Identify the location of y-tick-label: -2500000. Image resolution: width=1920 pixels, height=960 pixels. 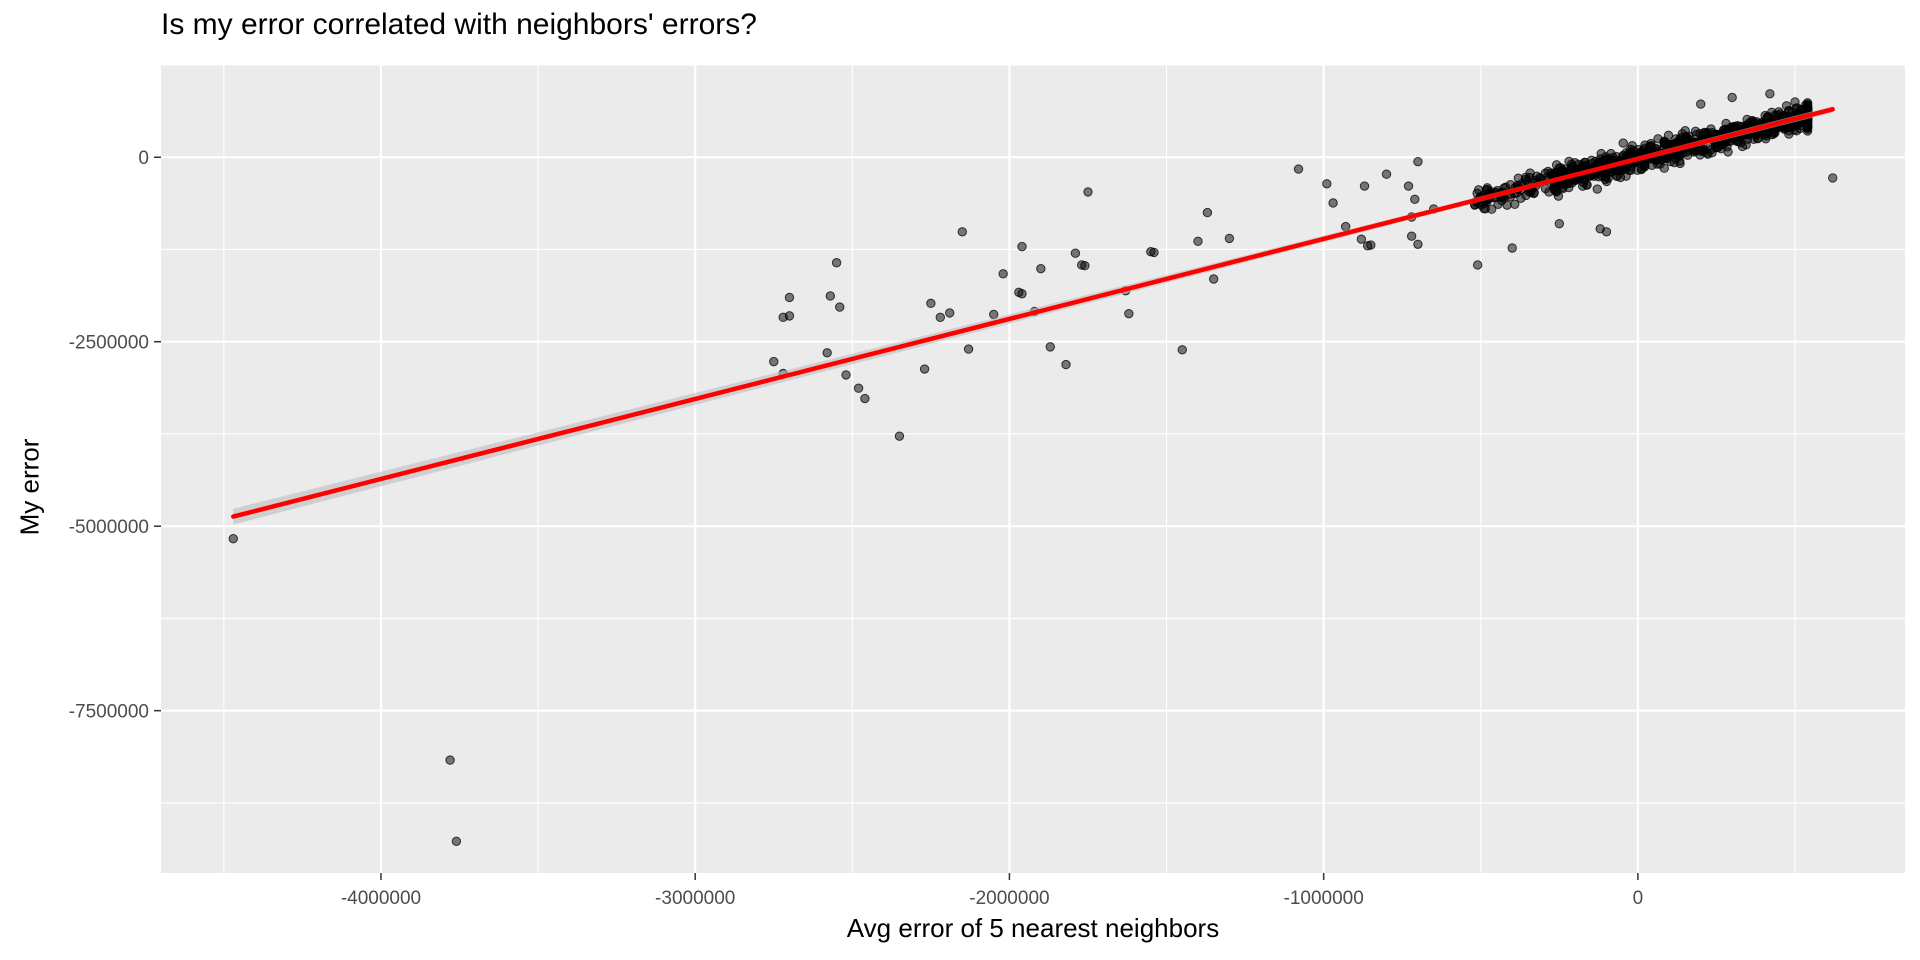
(109, 343).